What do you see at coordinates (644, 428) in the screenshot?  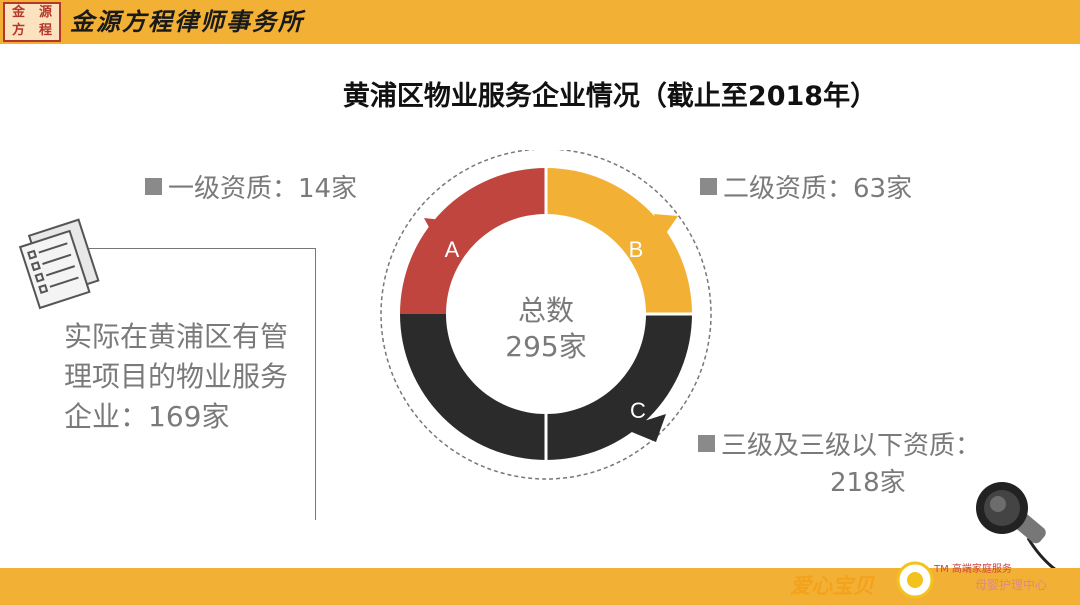 I see `segment-c-arrowhead` at bounding box center [644, 428].